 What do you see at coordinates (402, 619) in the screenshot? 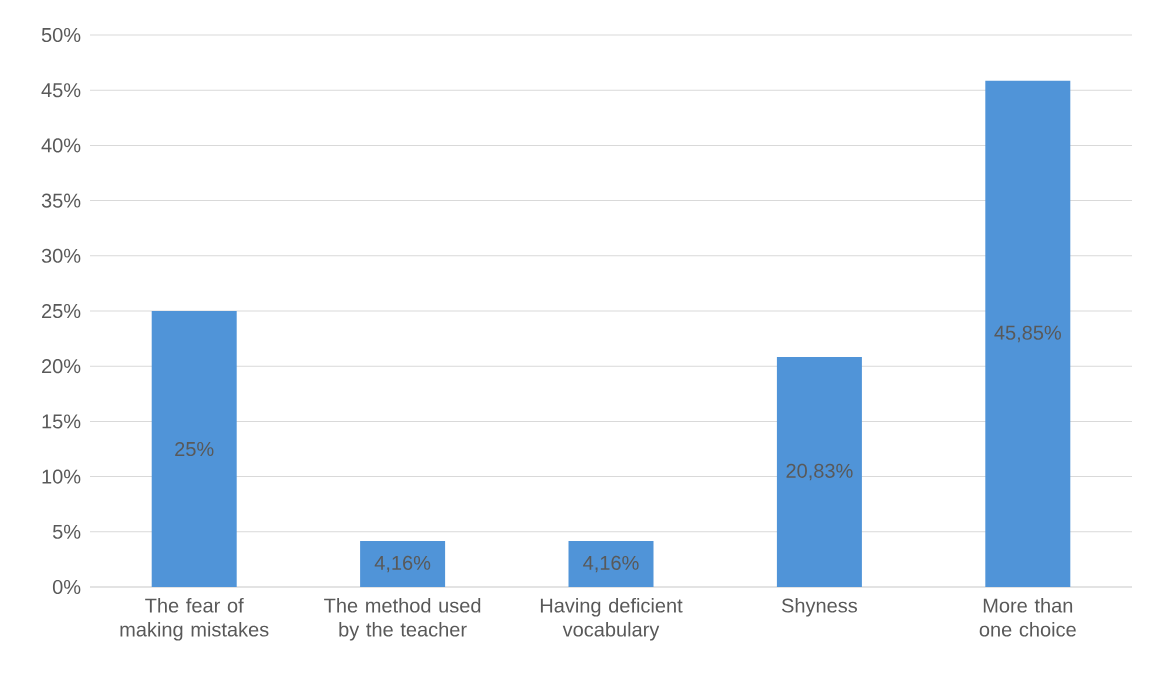
I see `x-tick-label: The method used by the teacher` at bounding box center [402, 619].